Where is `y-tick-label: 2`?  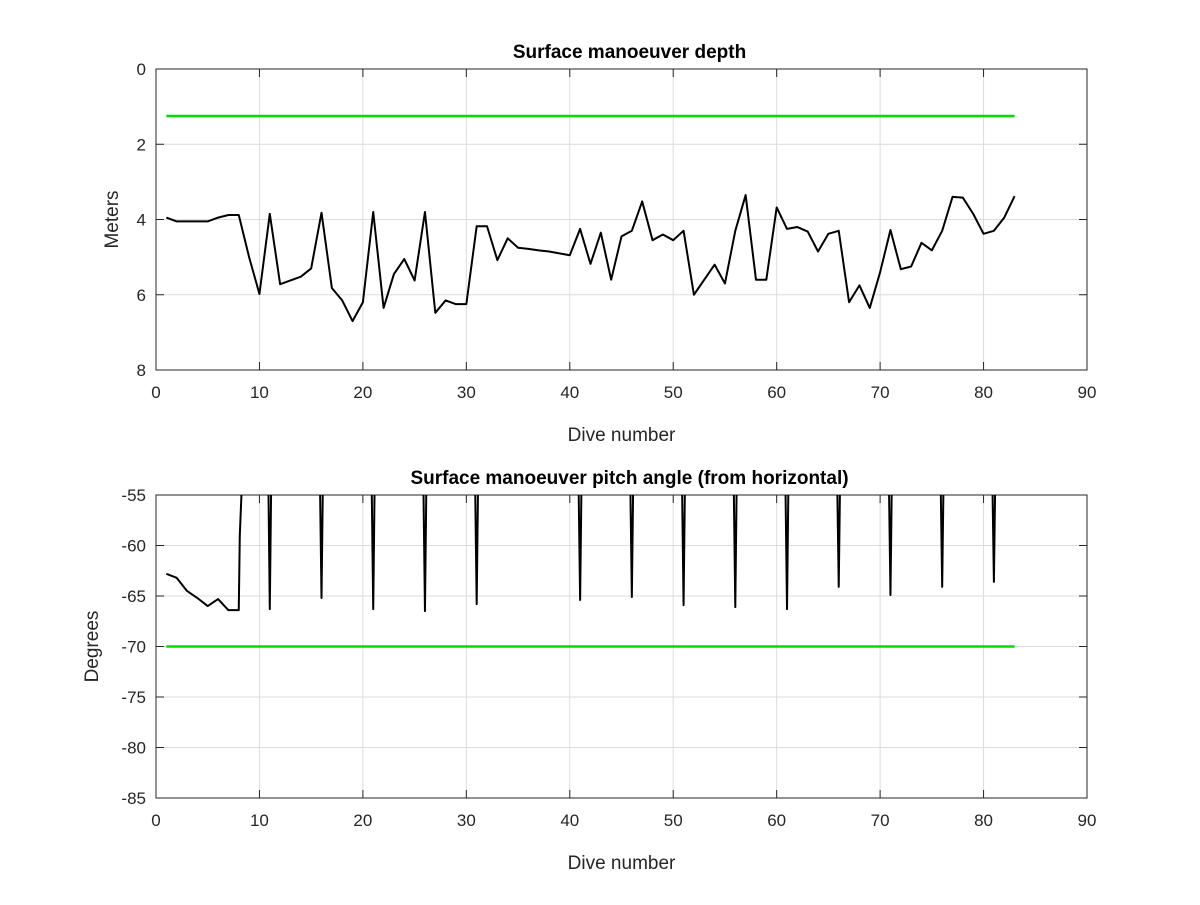 y-tick-label: 2 is located at coordinates (141, 144).